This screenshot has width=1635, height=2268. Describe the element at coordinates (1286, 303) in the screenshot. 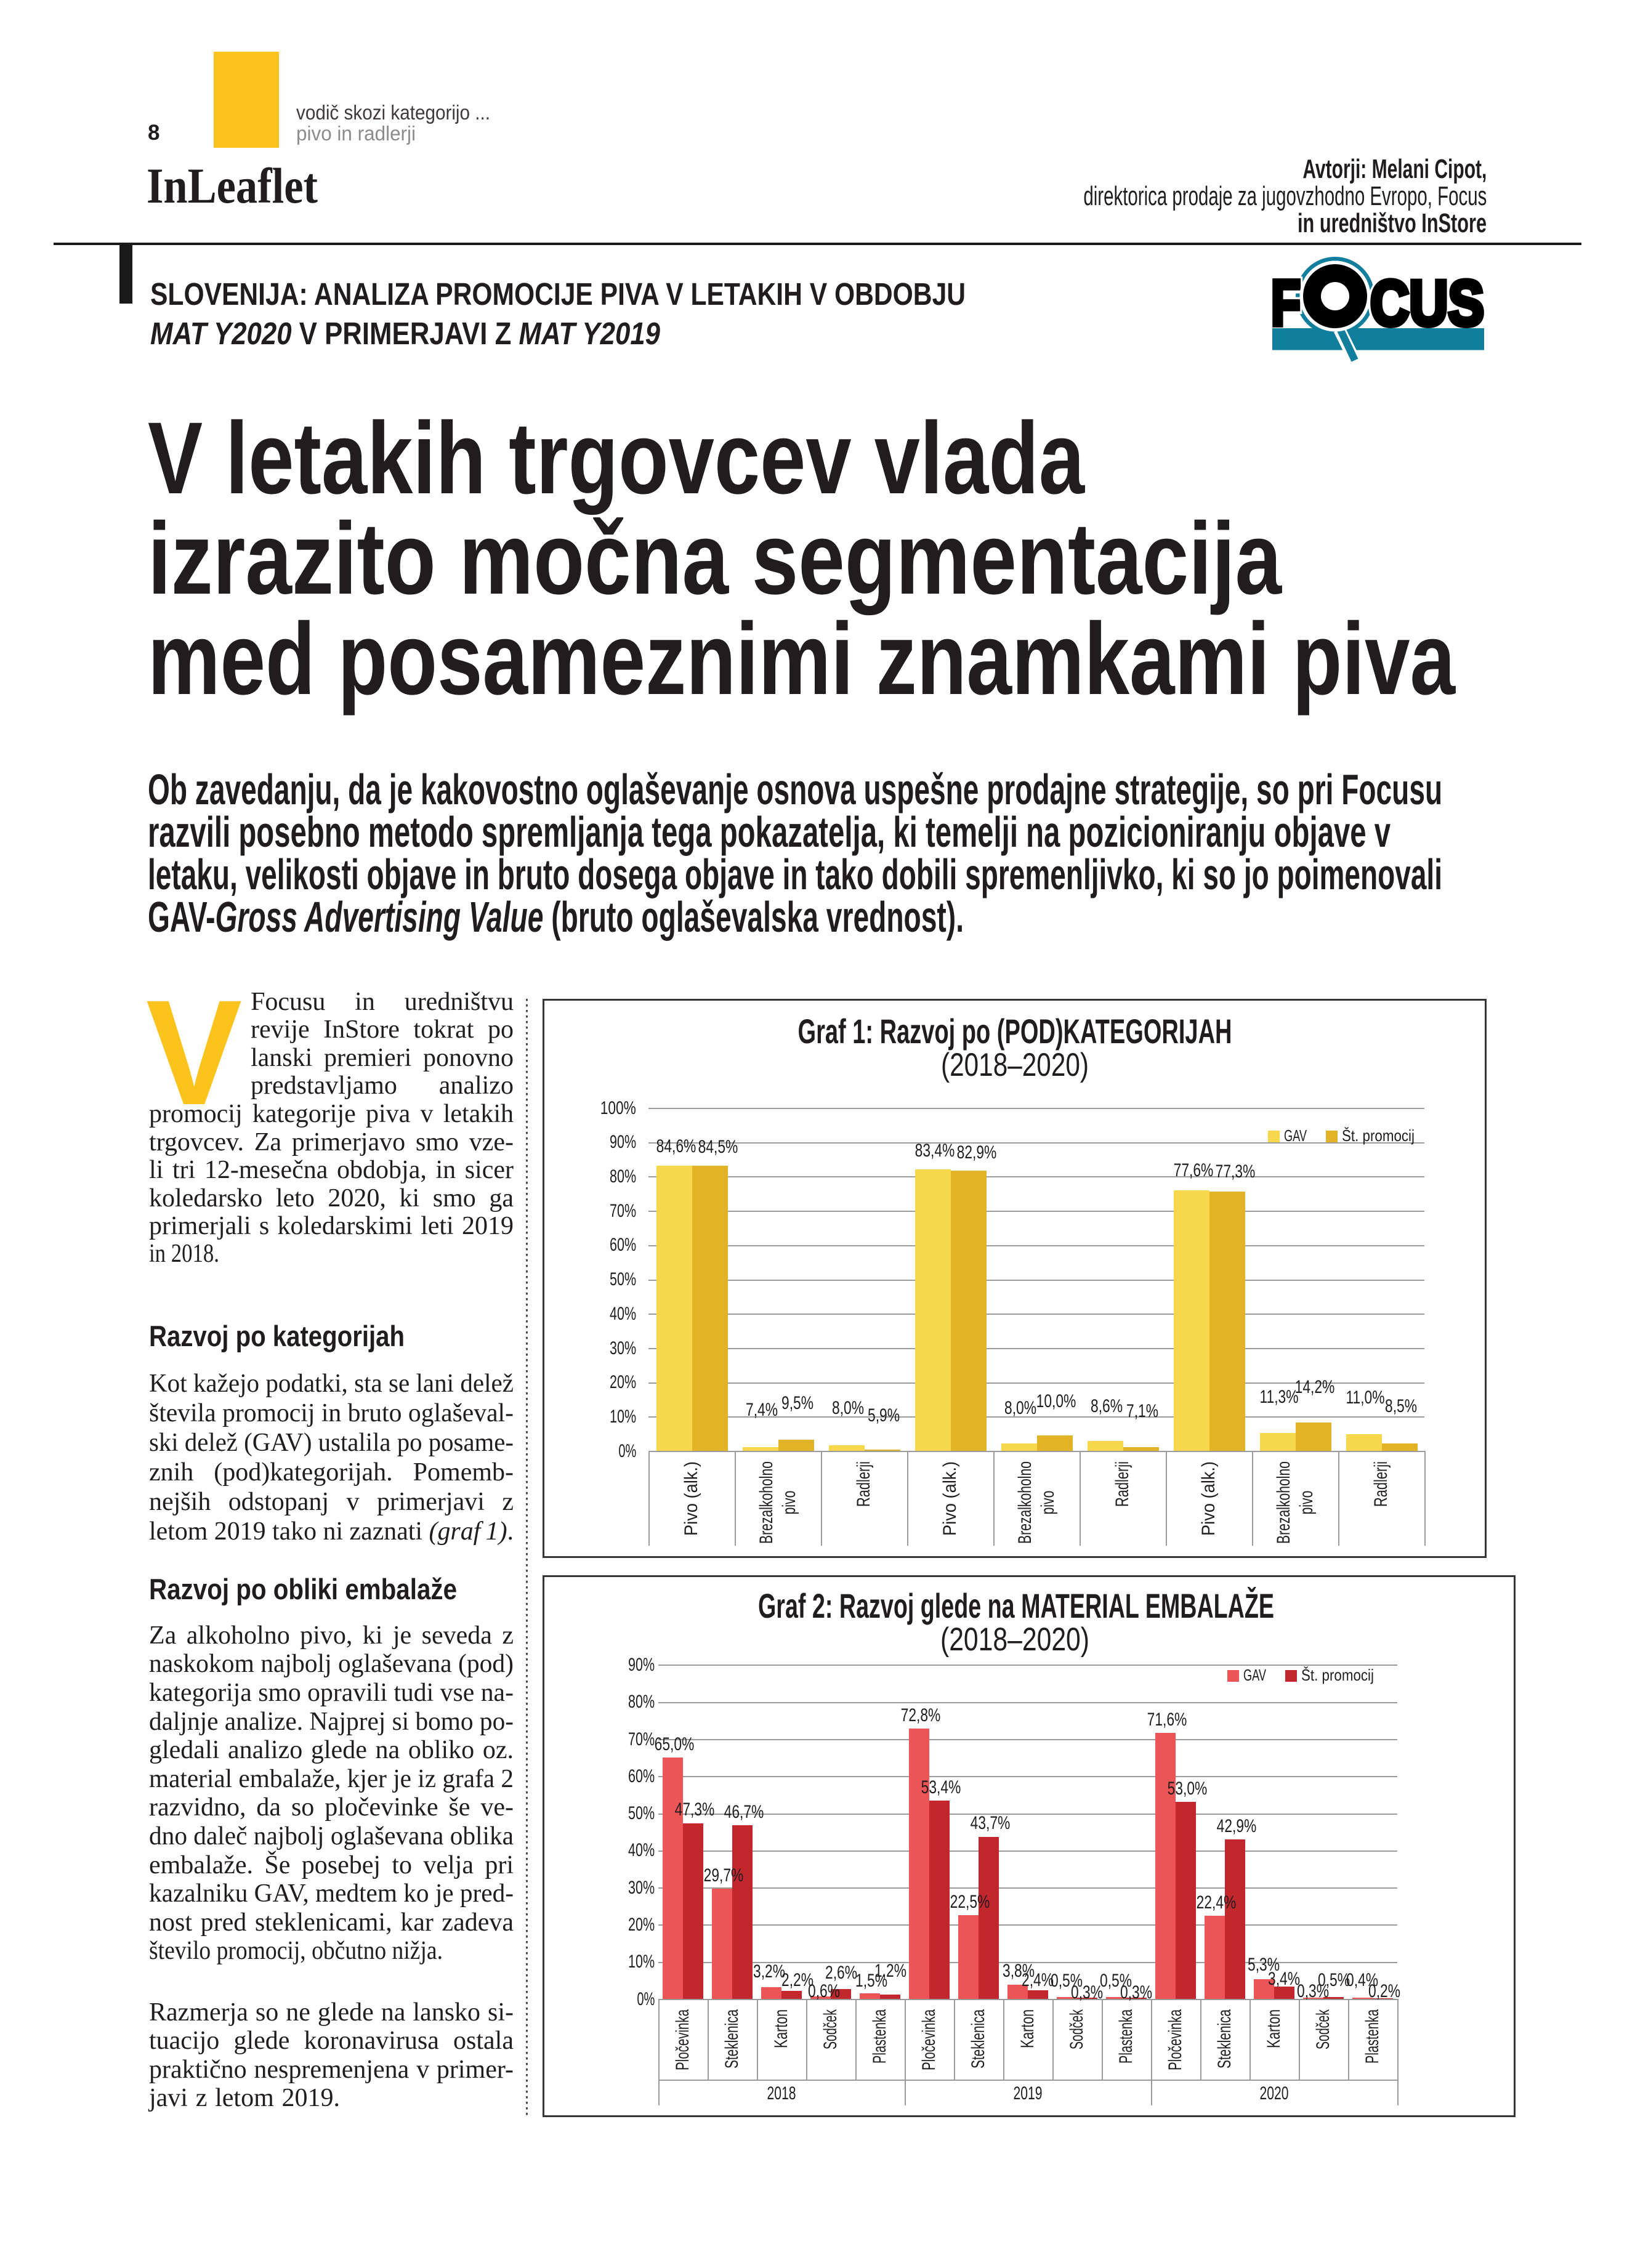

I see `svg-text: F` at that location.